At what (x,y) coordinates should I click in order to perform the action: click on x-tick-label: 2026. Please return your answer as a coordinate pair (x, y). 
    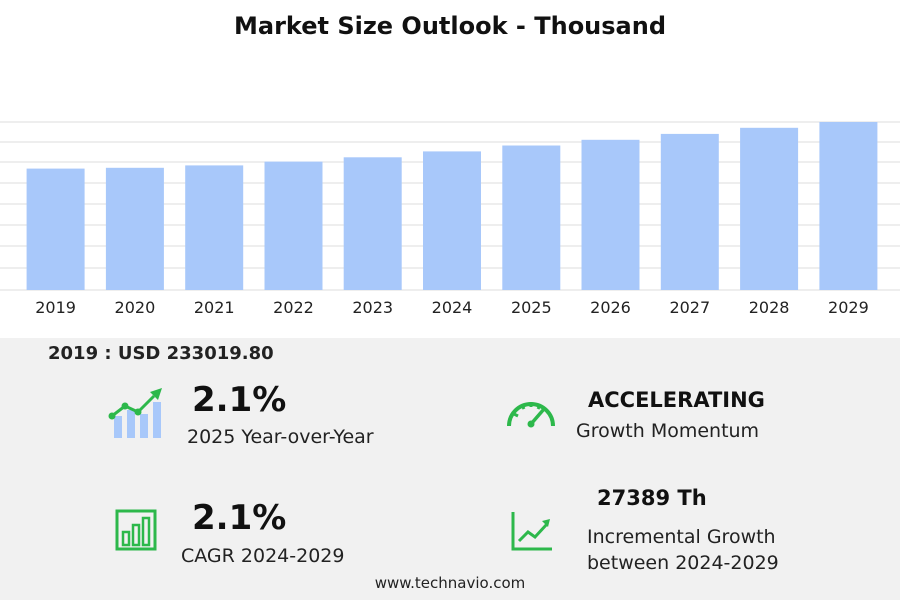
    Looking at the image, I should click on (610, 307).